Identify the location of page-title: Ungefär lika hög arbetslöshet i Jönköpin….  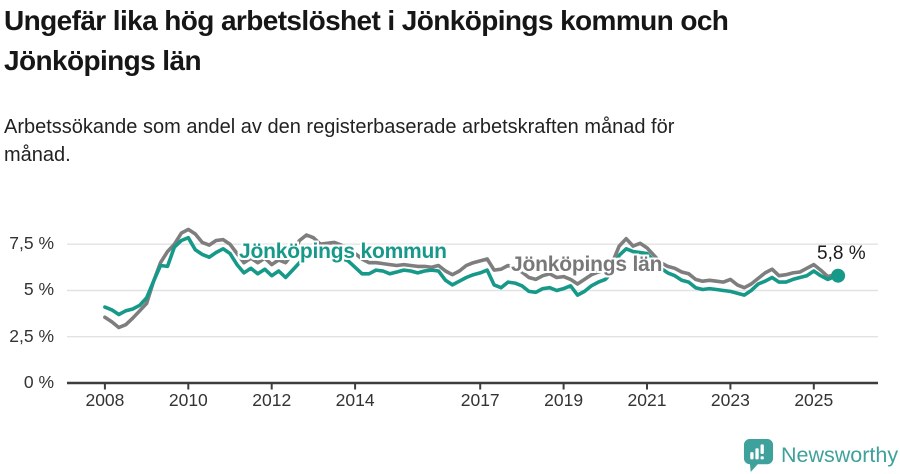
(366, 40).